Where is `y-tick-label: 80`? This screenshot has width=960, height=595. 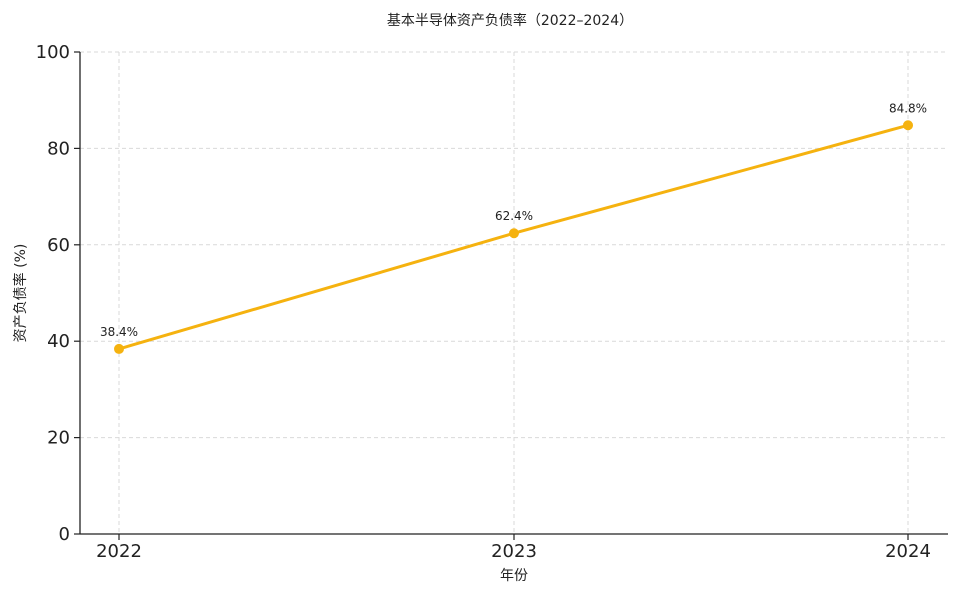
y-tick-label: 80 is located at coordinates (58, 148).